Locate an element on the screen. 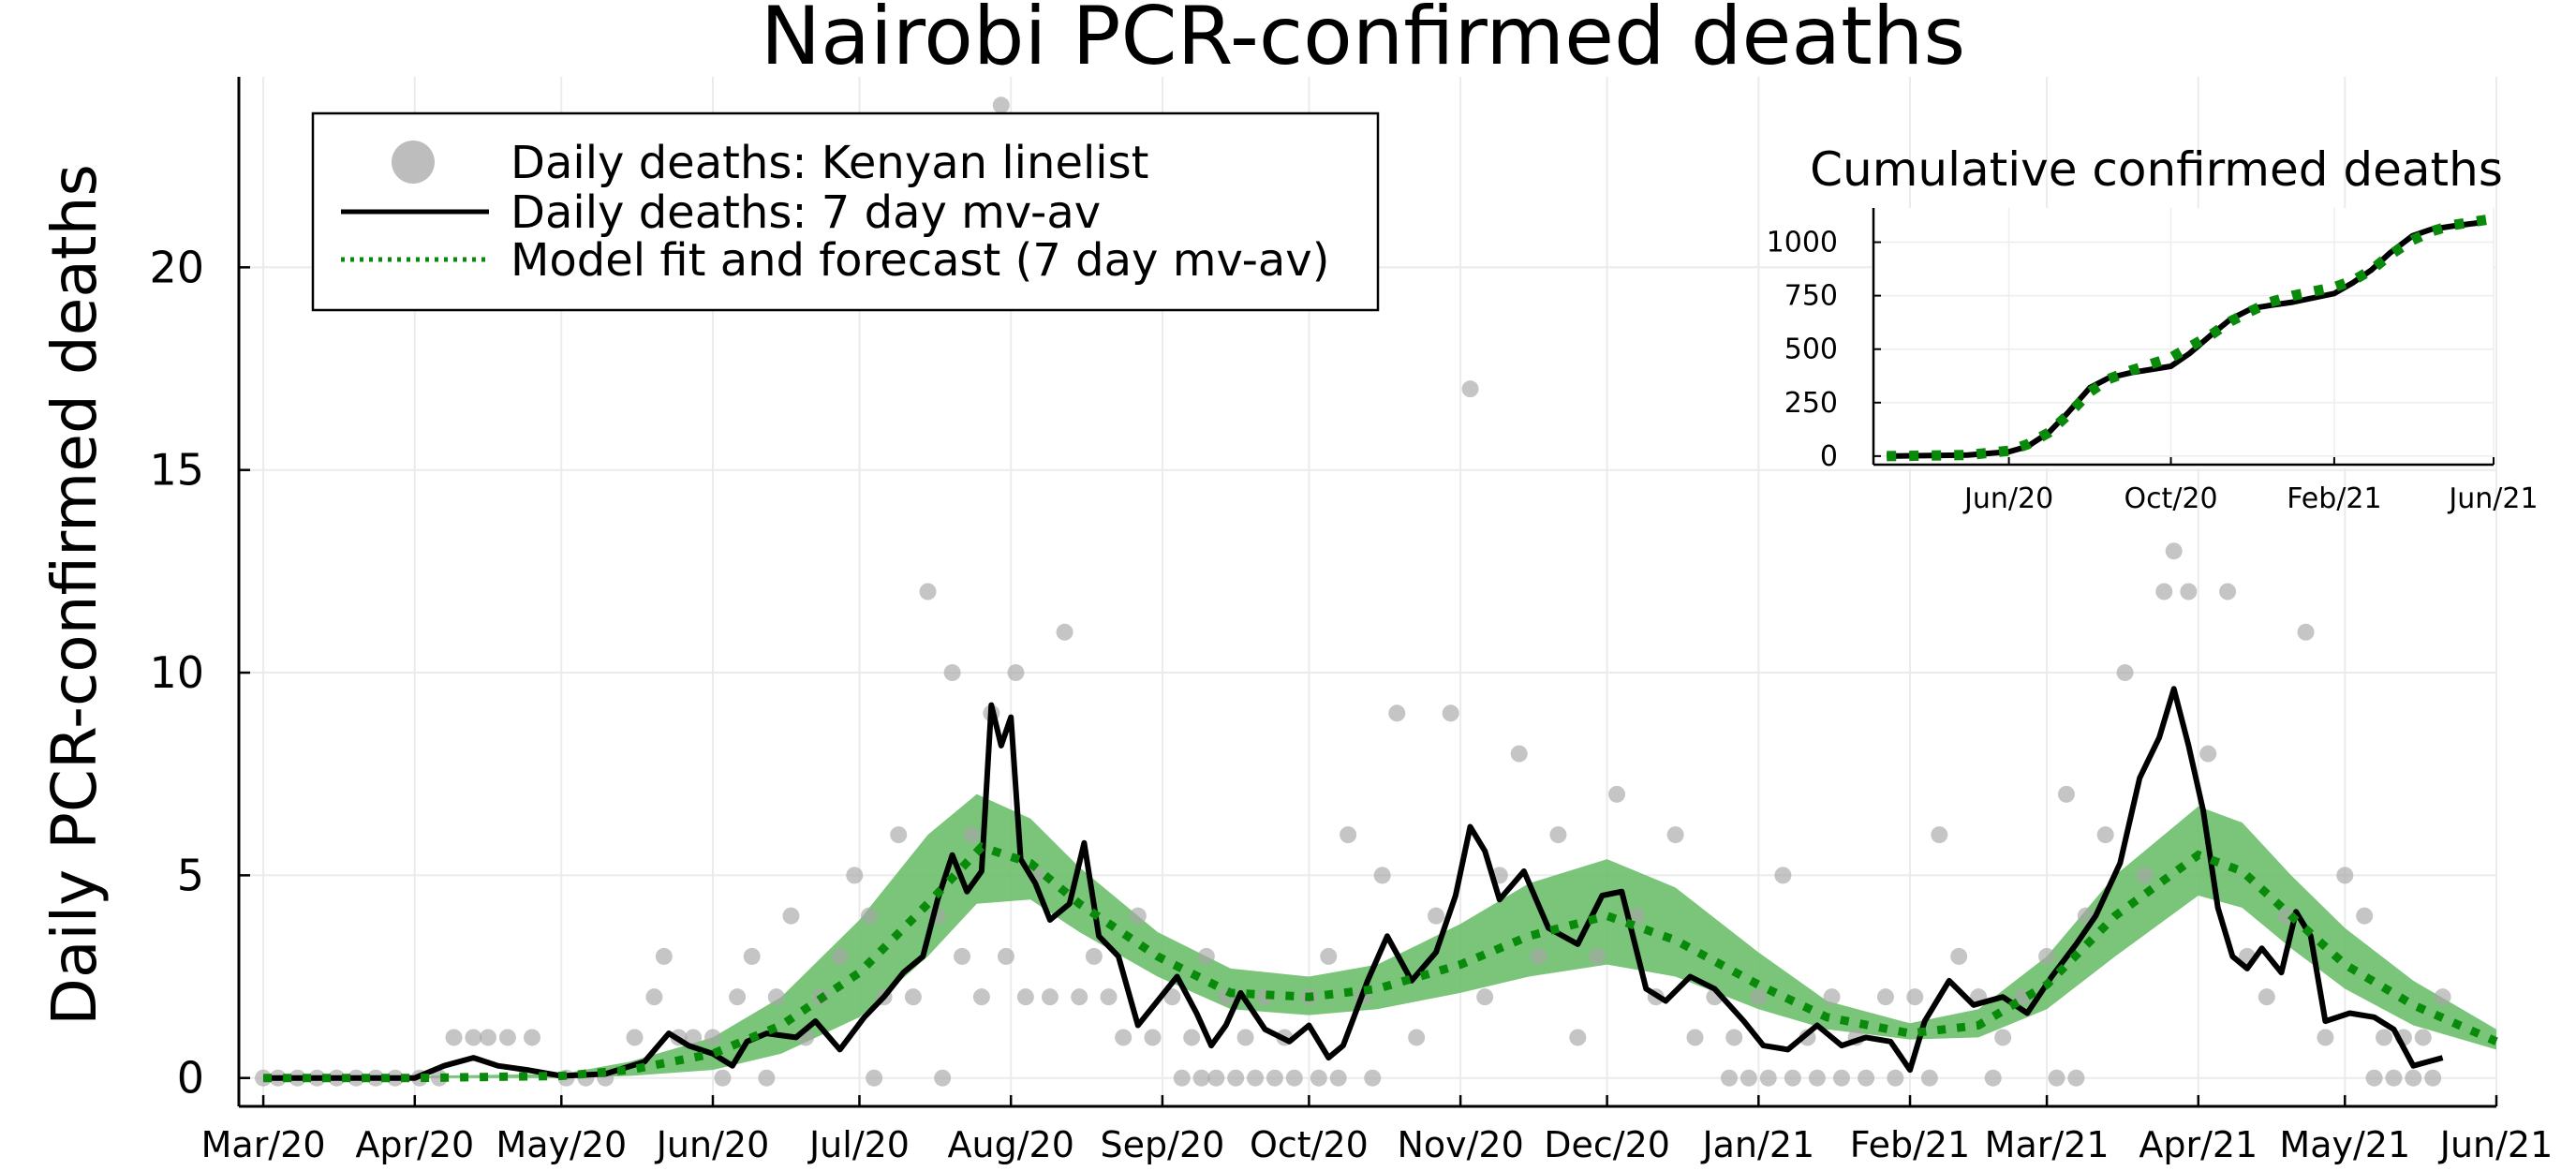 This screenshot has height=1171, width=2576. inset-y-tick-label: 750 is located at coordinates (1811, 296).